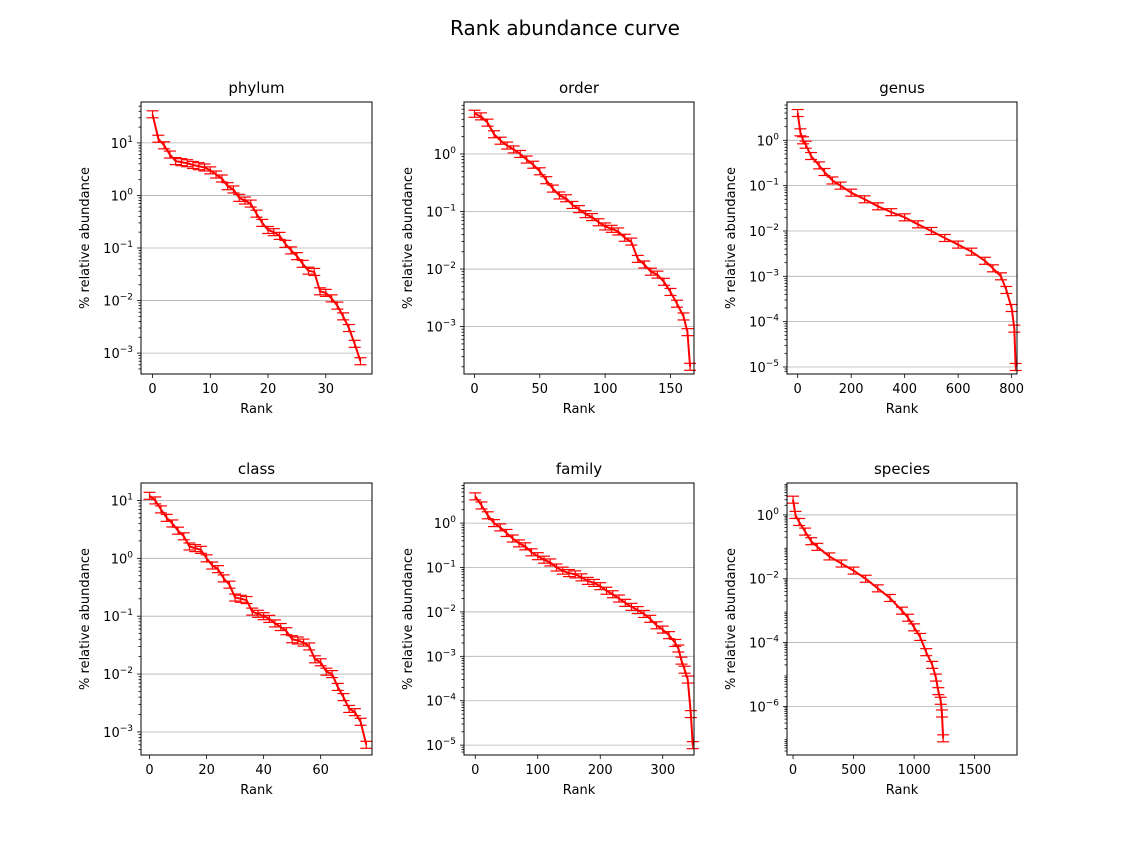 This screenshot has height=848, width=1130. What do you see at coordinates (256, 469) in the screenshot?
I see `subplot-title: class` at bounding box center [256, 469].